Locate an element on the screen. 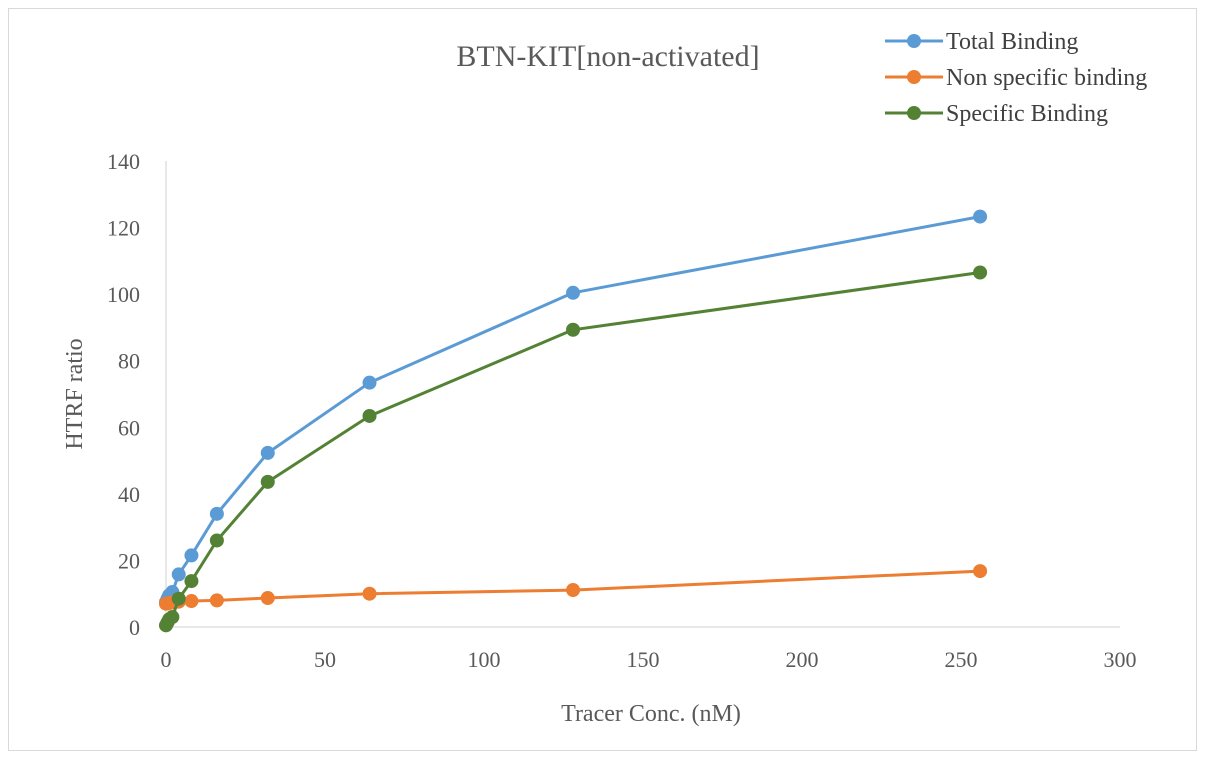  legend-label: Specific Binding is located at coordinates (1027, 114).